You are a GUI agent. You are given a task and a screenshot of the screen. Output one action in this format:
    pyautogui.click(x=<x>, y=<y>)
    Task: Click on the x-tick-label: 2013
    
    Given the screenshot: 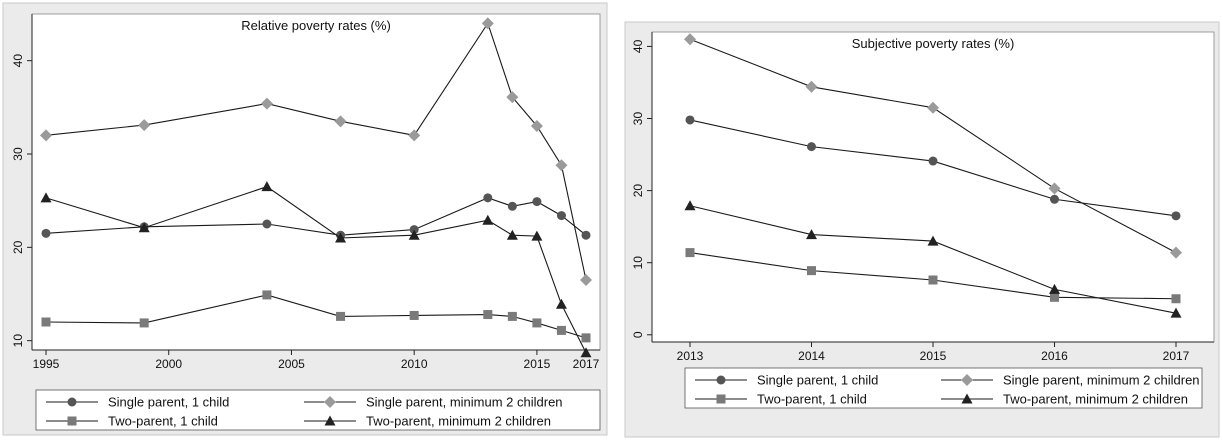 What is the action you would take?
    pyautogui.click(x=690, y=356)
    